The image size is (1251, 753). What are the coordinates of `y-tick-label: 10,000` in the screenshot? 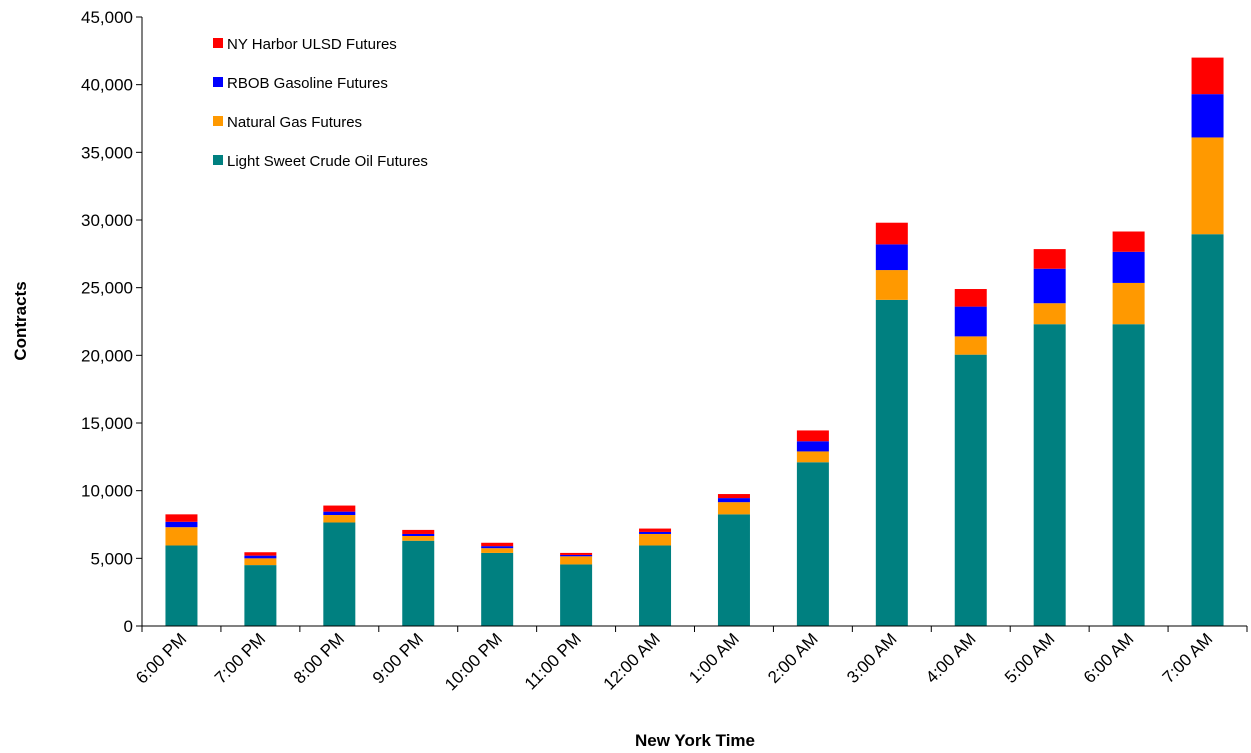 It's located at (107, 491).